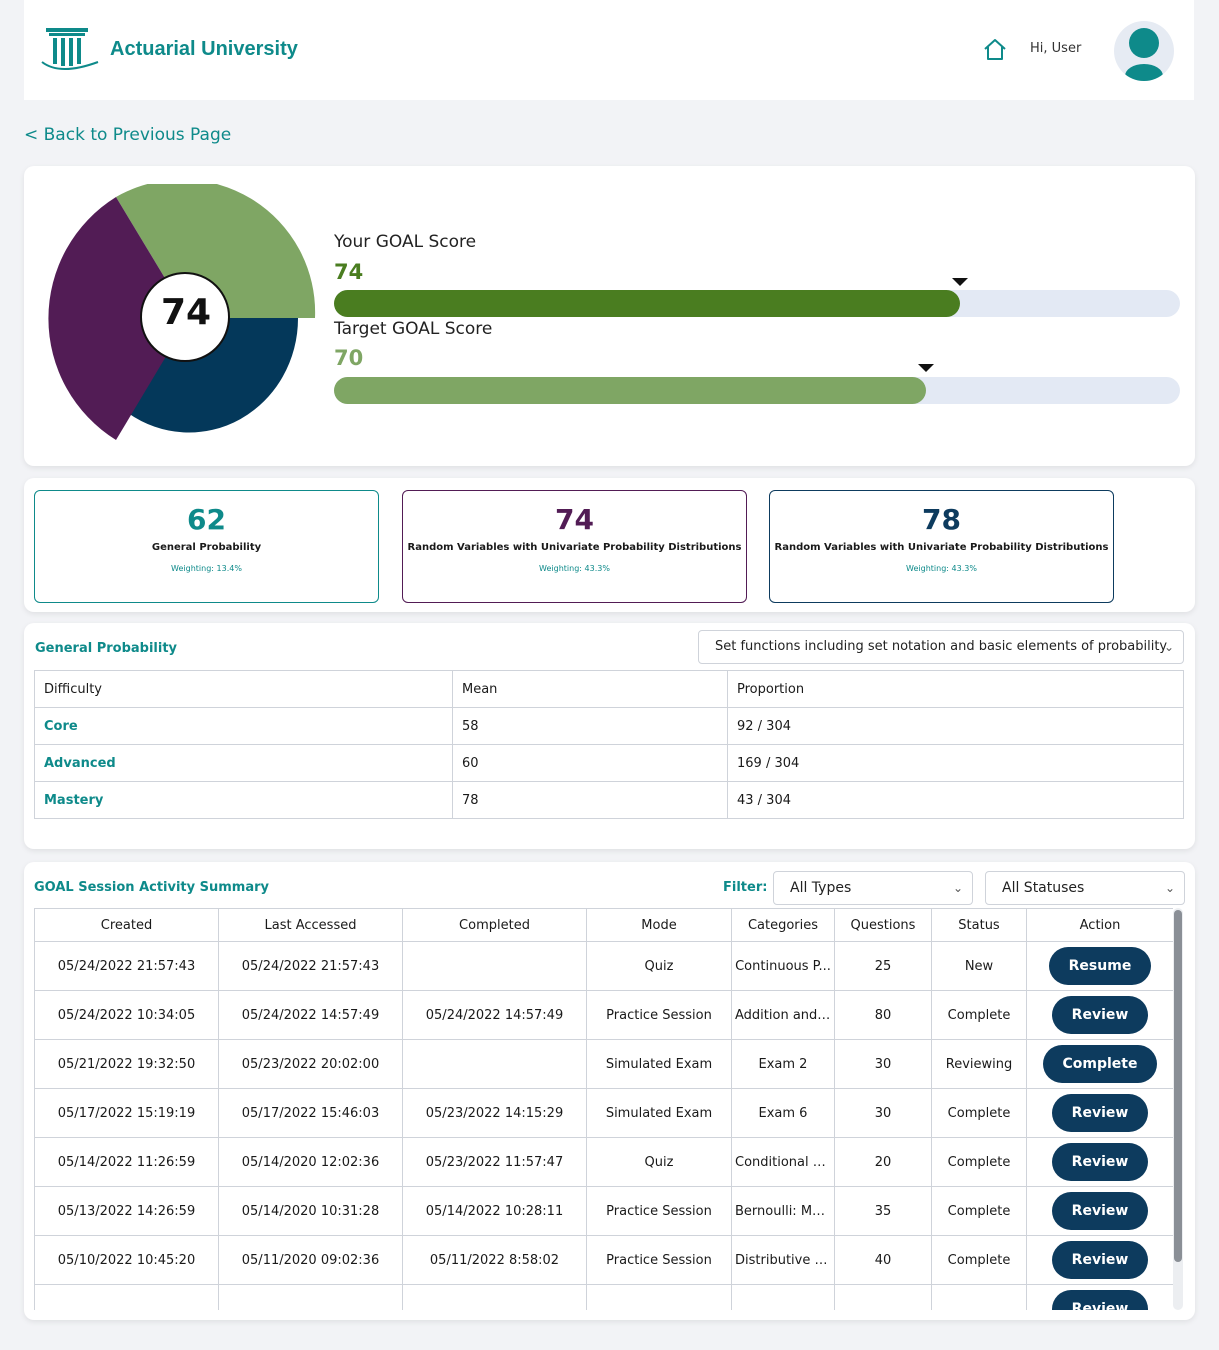 This screenshot has height=1350, width=1219. I want to click on table-header-row: Difficulty Mean Proportion, so click(609, 689).